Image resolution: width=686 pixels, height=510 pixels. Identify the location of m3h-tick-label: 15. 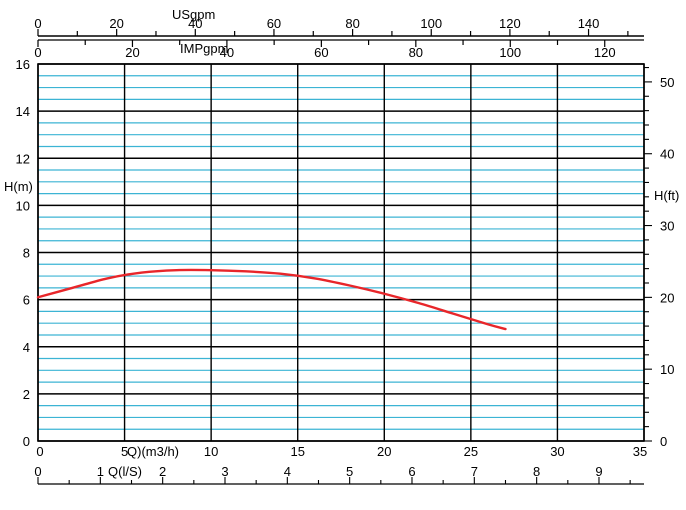
(297, 451).